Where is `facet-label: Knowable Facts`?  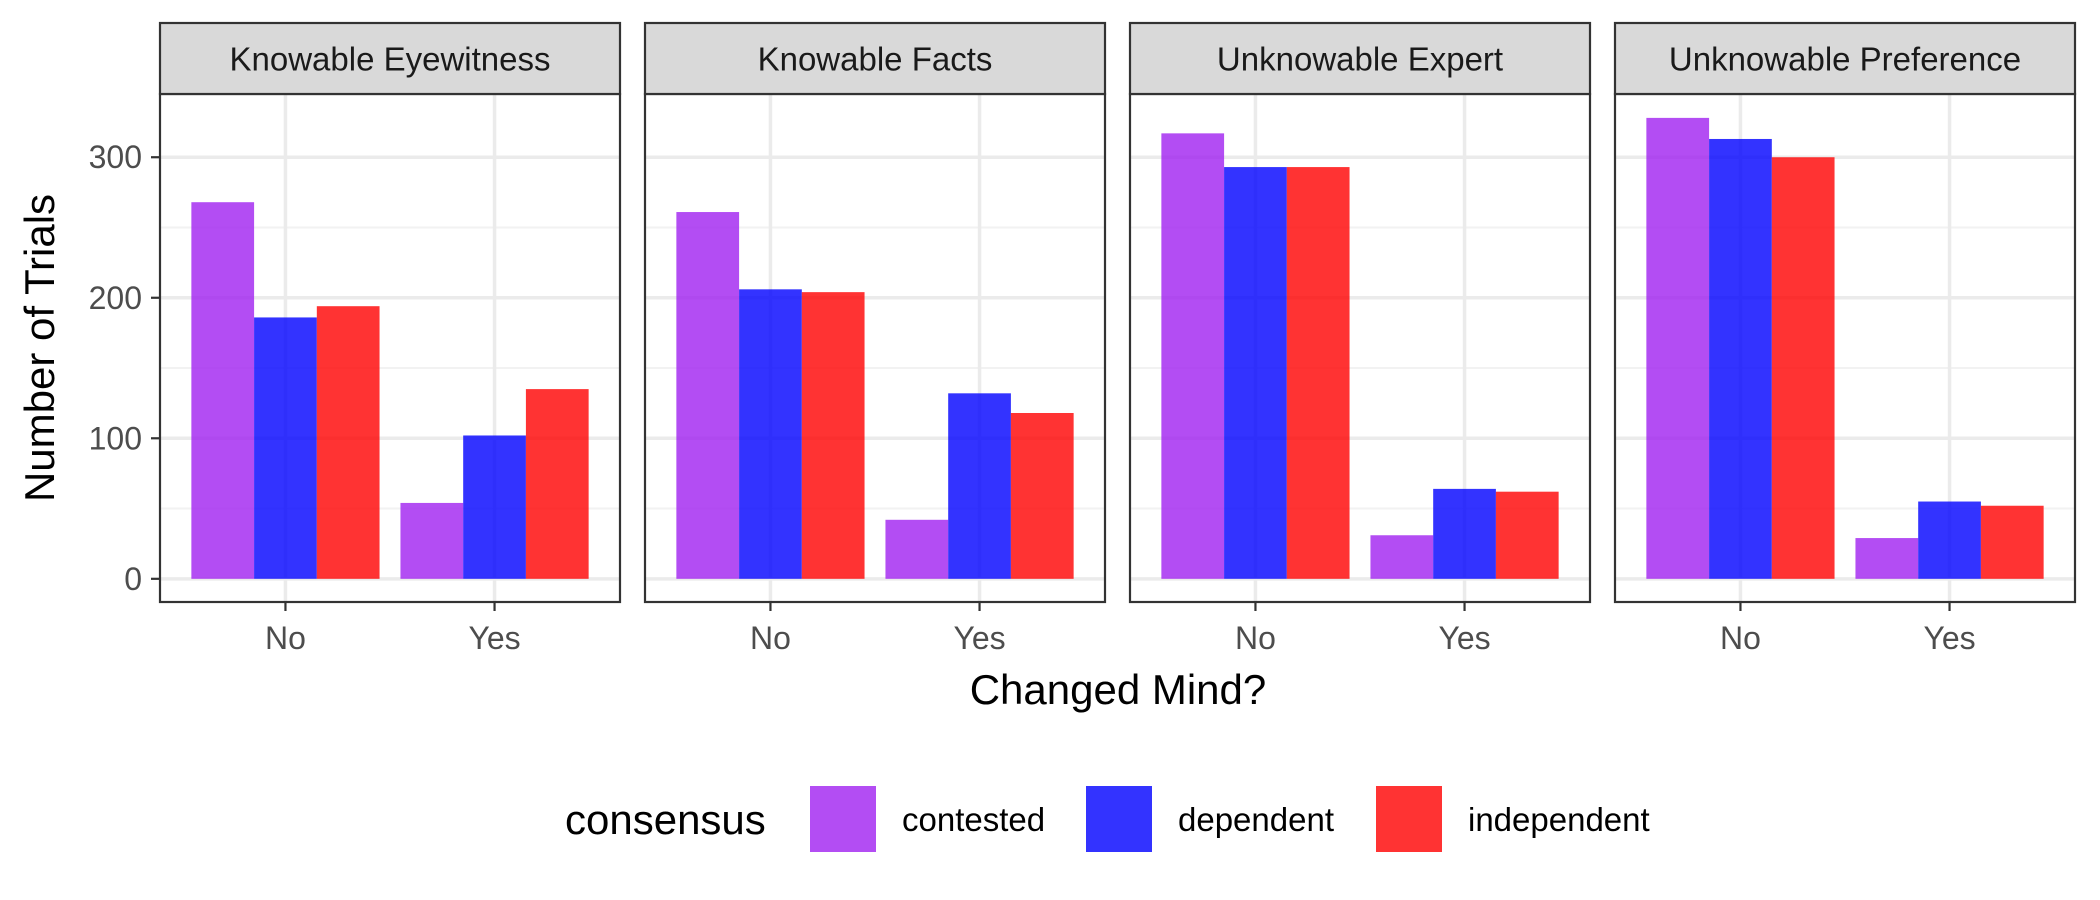
facet-label: Knowable Facts is located at coordinates (875, 59).